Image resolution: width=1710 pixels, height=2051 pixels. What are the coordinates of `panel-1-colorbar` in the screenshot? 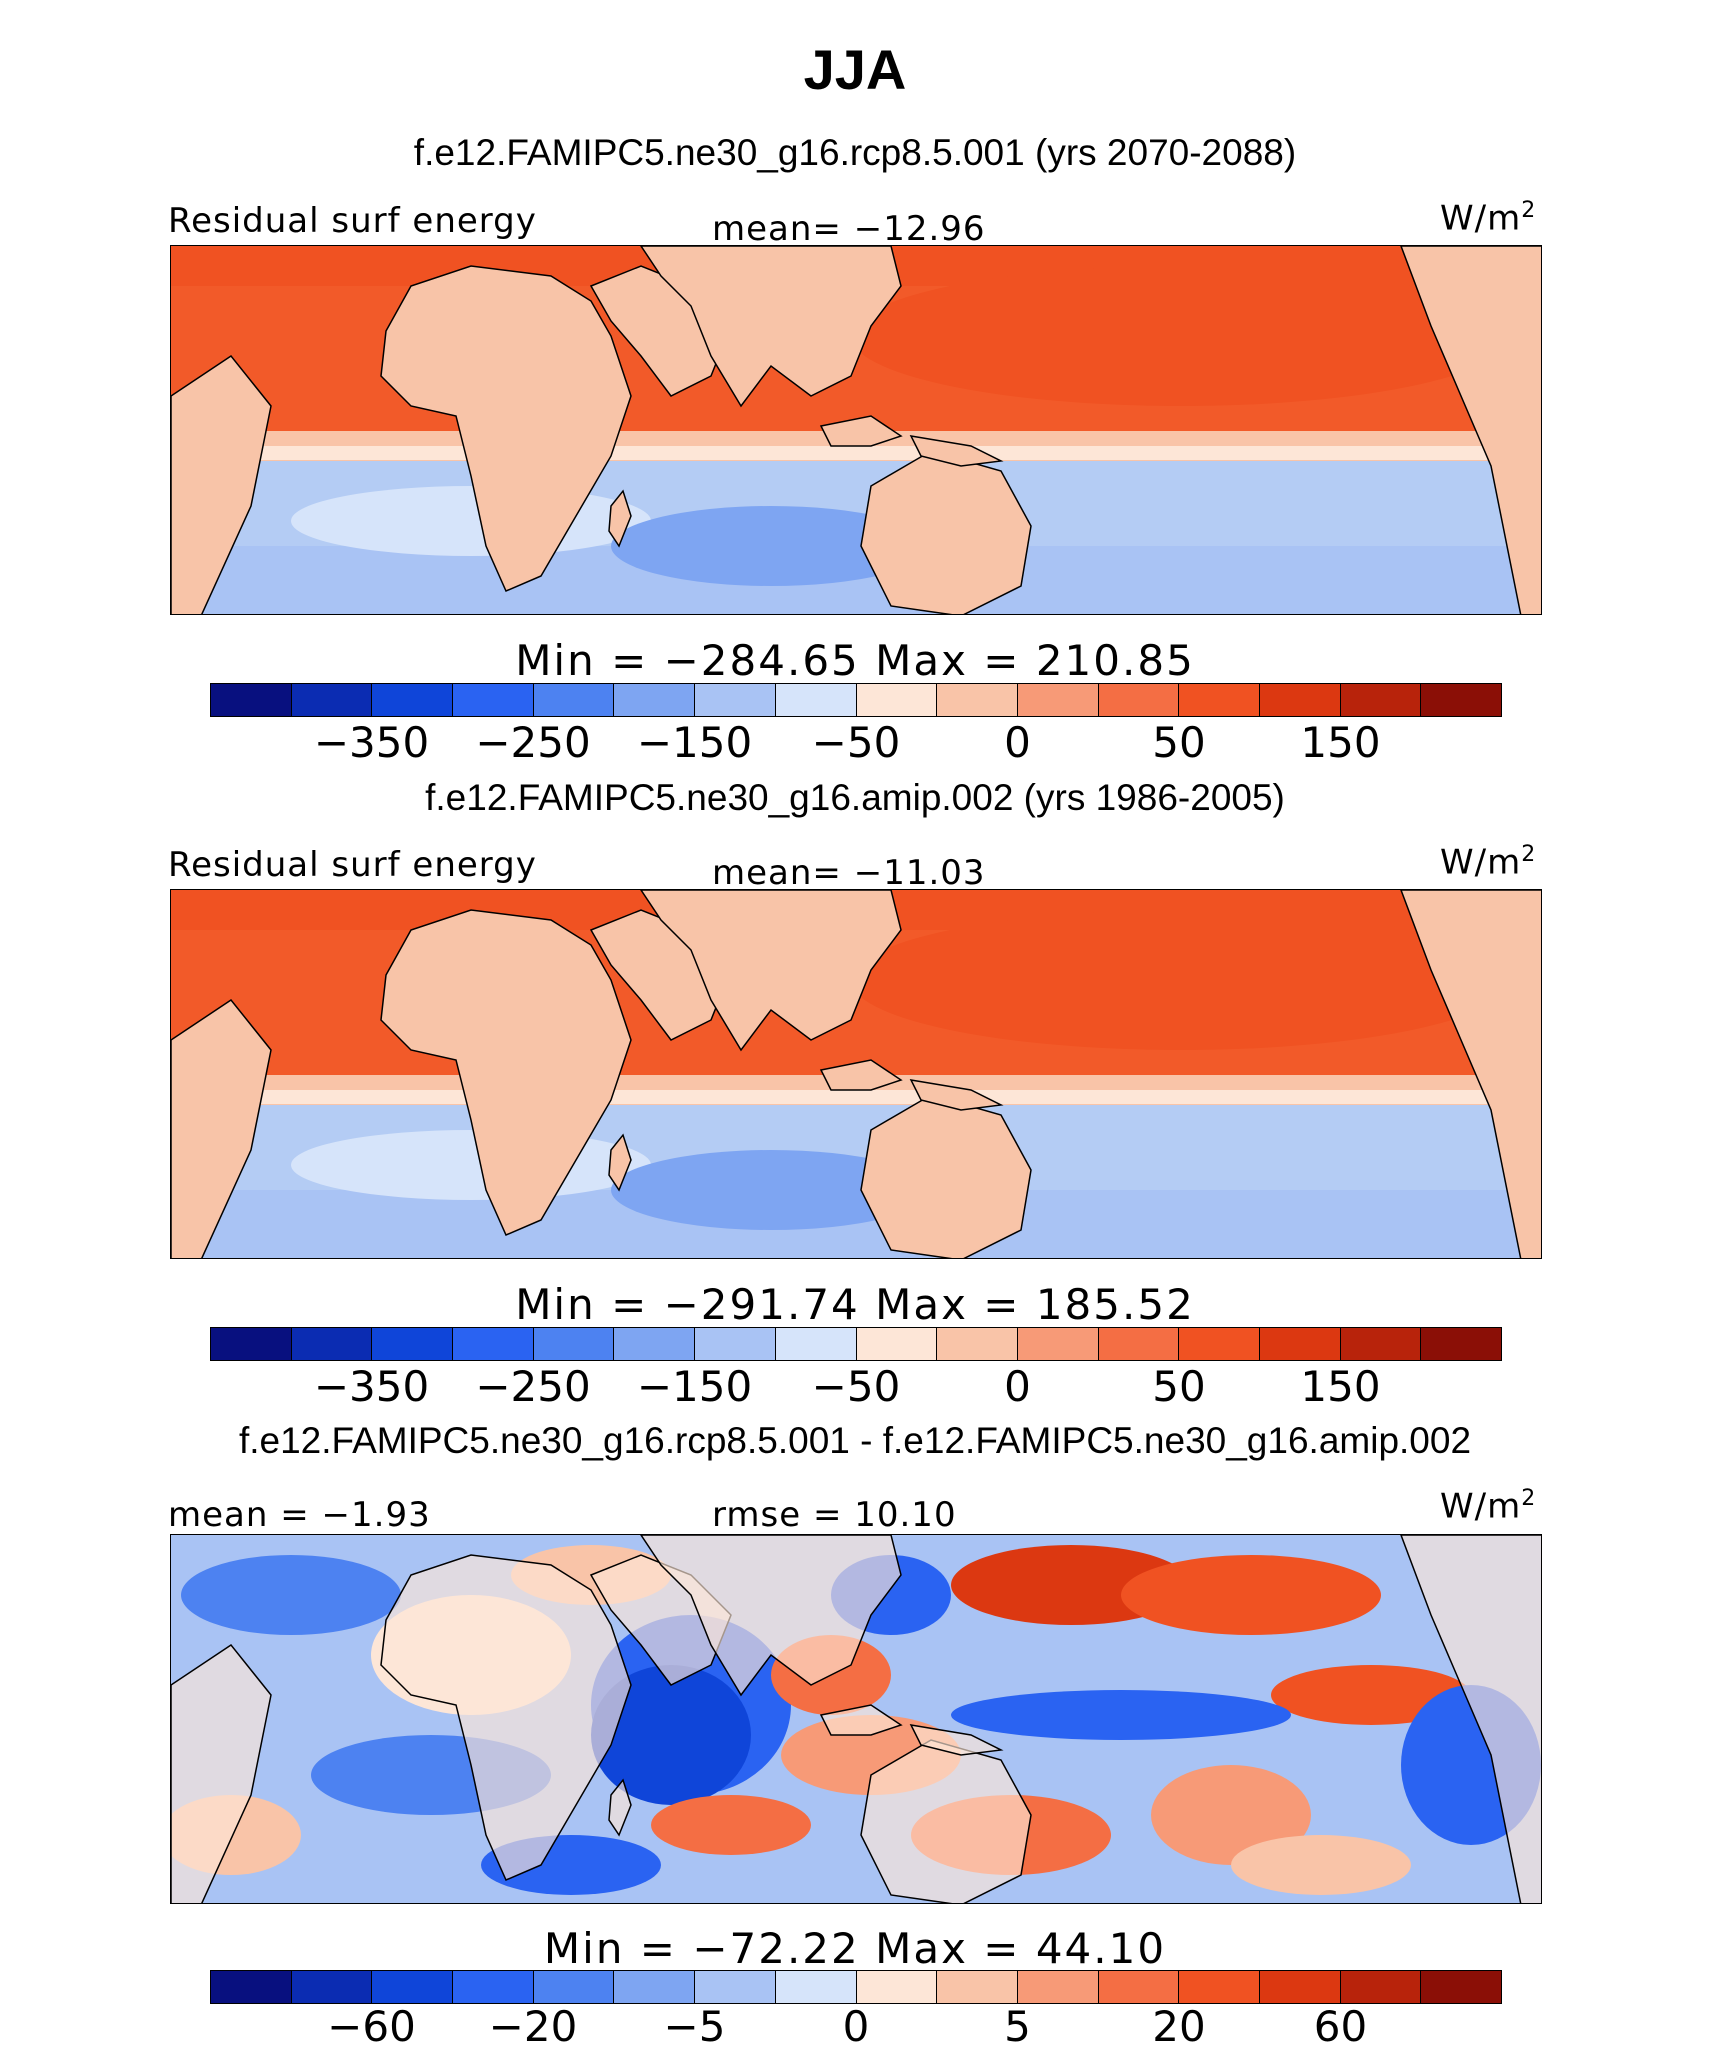 It's located at (856, 700).